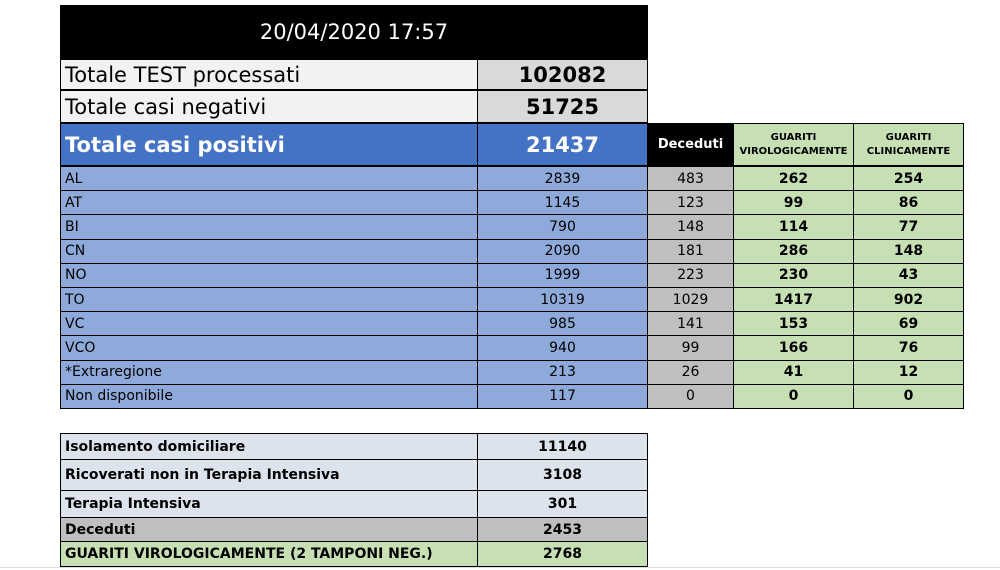  What do you see at coordinates (908, 203) in the screenshot?
I see `province-recovered: 86` at bounding box center [908, 203].